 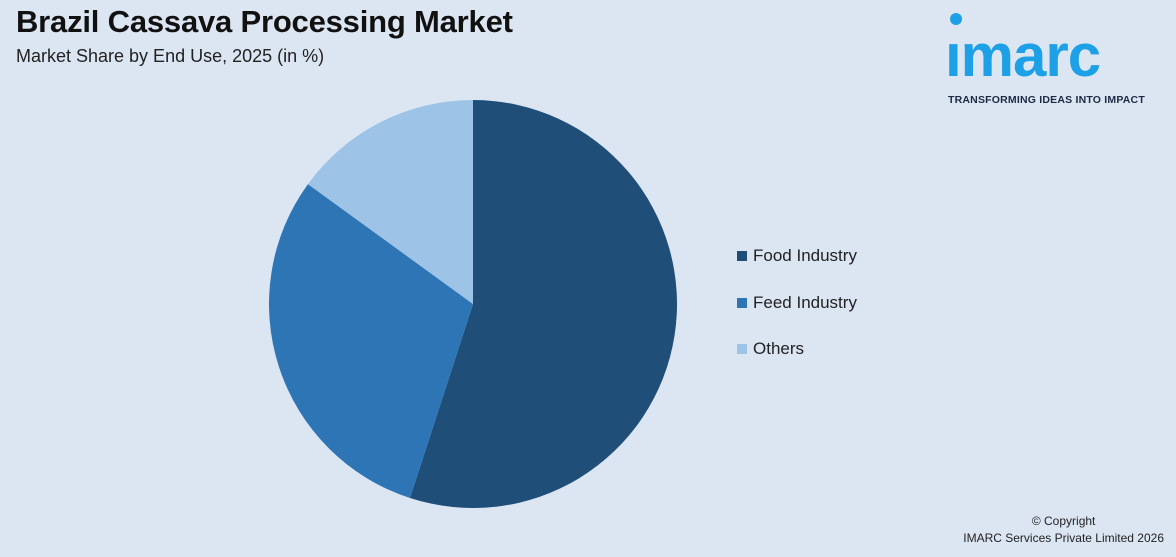 What do you see at coordinates (1046, 100) in the screenshot?
I see `logo-tagline: TRANSFORMING IDEAS INTO IMPACT` at bounding box center [1046, 100].